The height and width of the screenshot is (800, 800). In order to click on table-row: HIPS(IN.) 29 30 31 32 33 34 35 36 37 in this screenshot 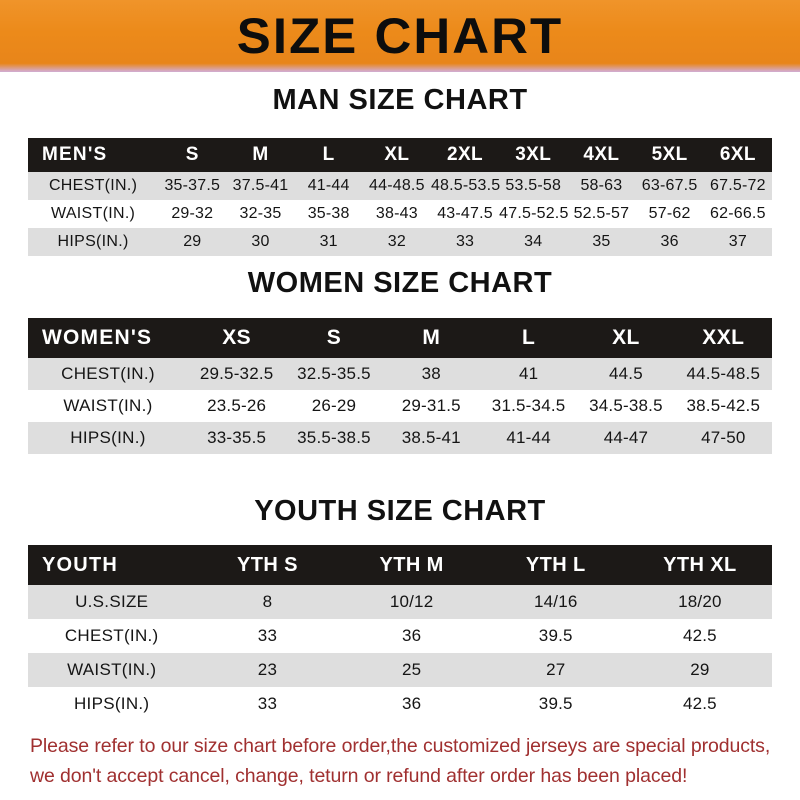, I will do `click(400, 242)`.